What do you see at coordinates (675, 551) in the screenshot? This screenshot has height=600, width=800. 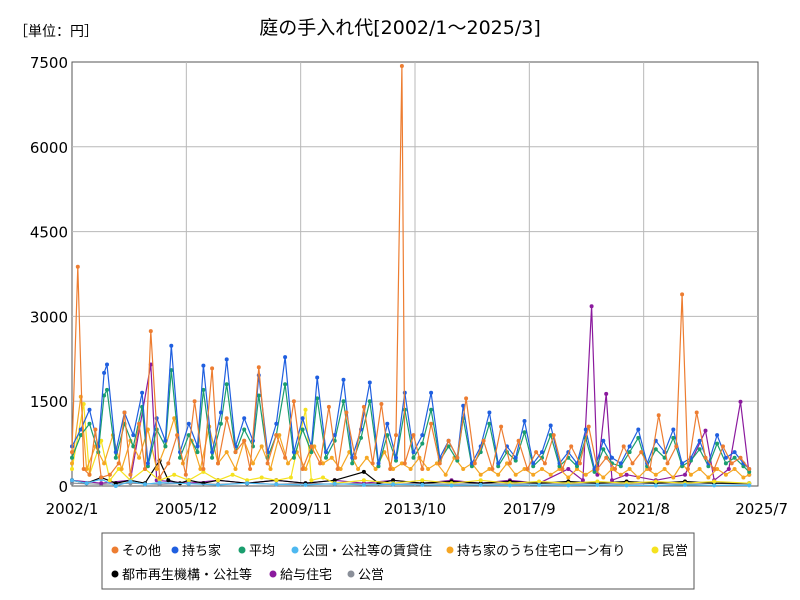 I see `legend-label: 民営` at bounding box center [675, 551].